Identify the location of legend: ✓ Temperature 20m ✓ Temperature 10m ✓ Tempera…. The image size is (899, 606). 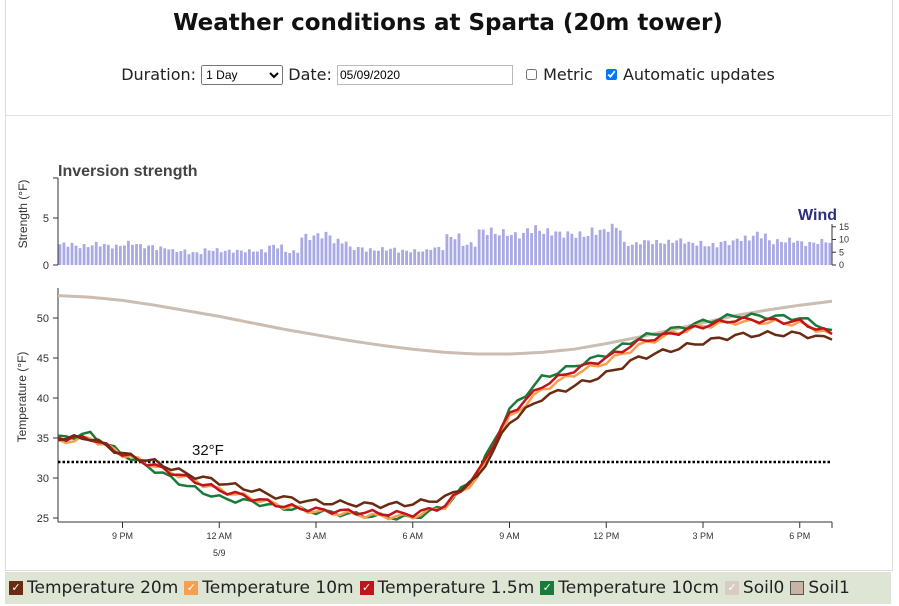
(448, 588).